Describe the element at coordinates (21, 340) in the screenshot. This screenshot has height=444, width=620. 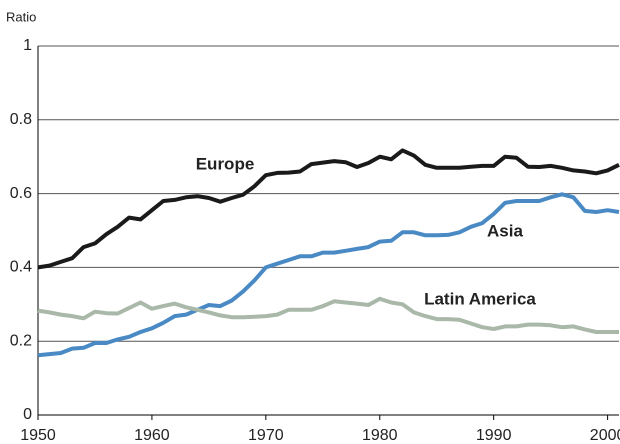
I see `y-tick-label: 0.2` at that location.